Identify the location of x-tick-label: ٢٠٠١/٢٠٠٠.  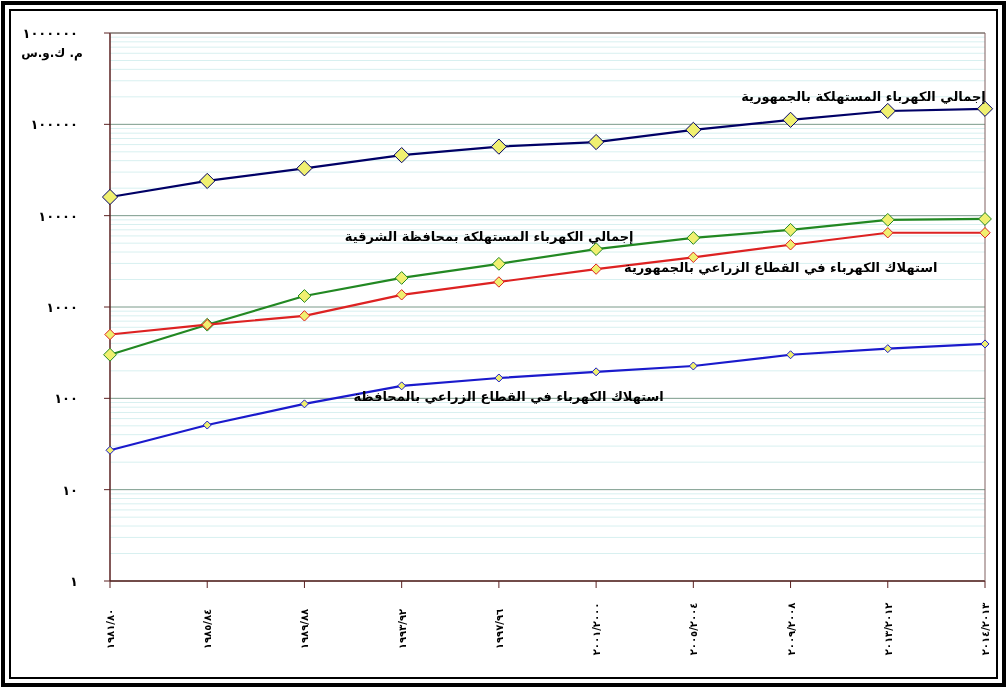
(597, 629).